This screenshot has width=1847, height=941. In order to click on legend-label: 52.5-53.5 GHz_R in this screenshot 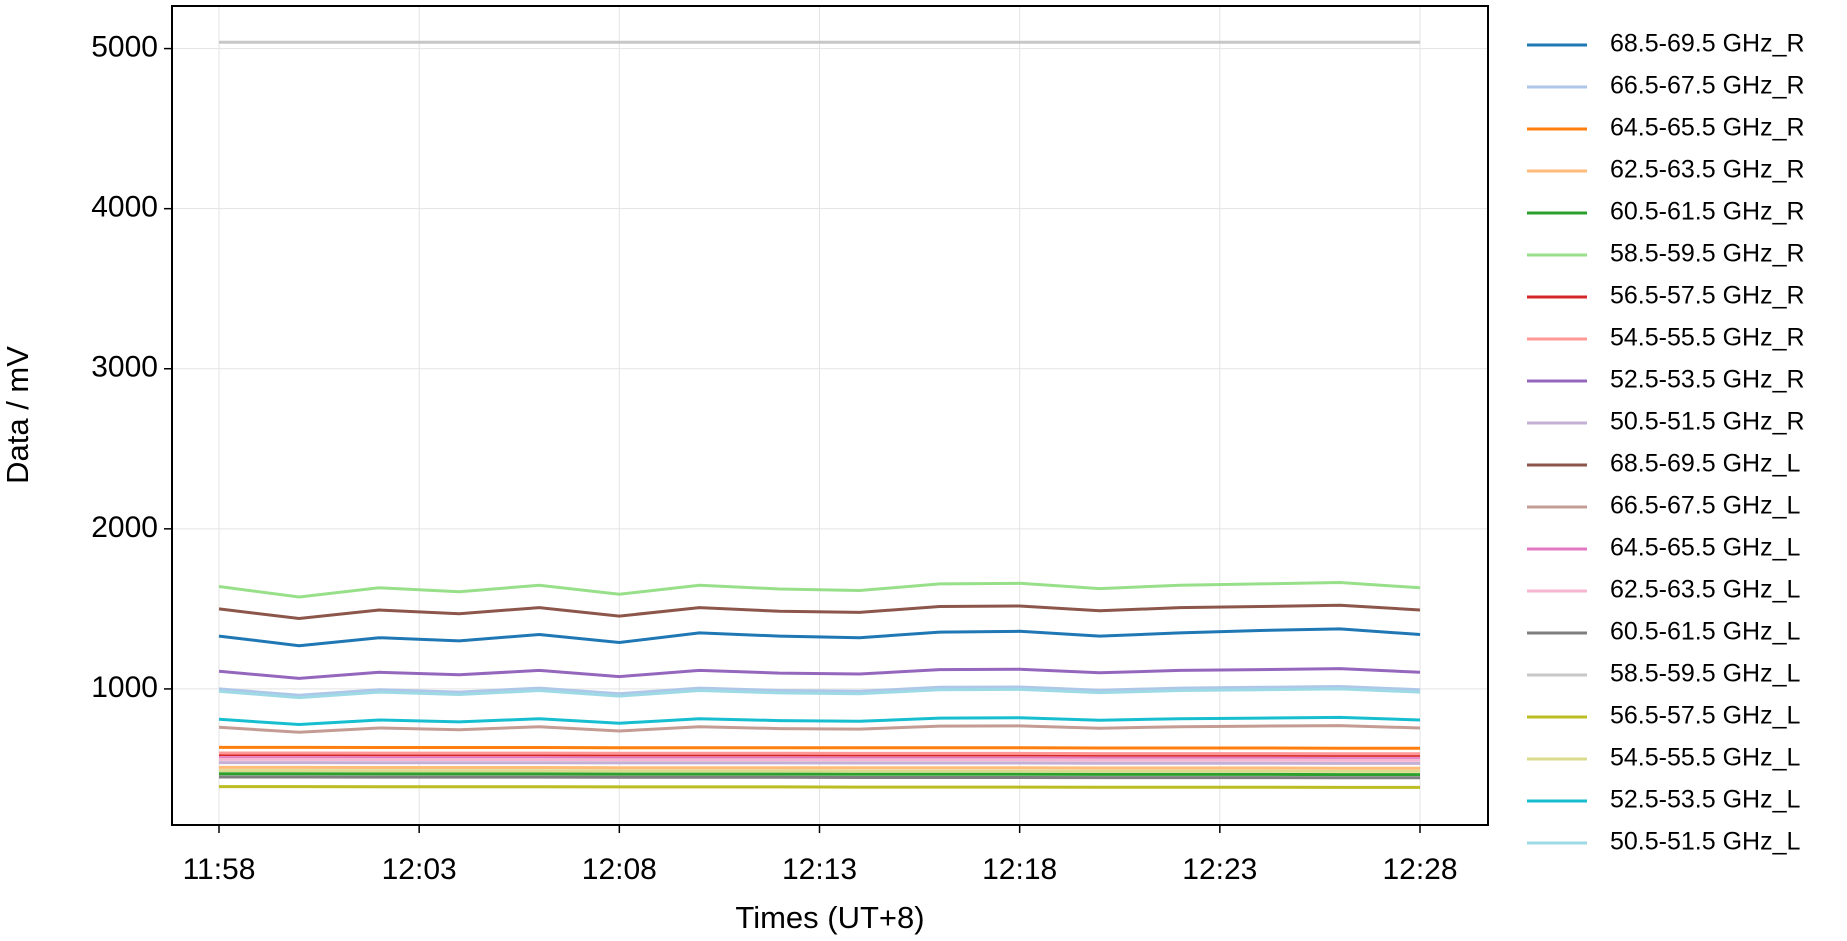, I will do `click(1707, 380)`.